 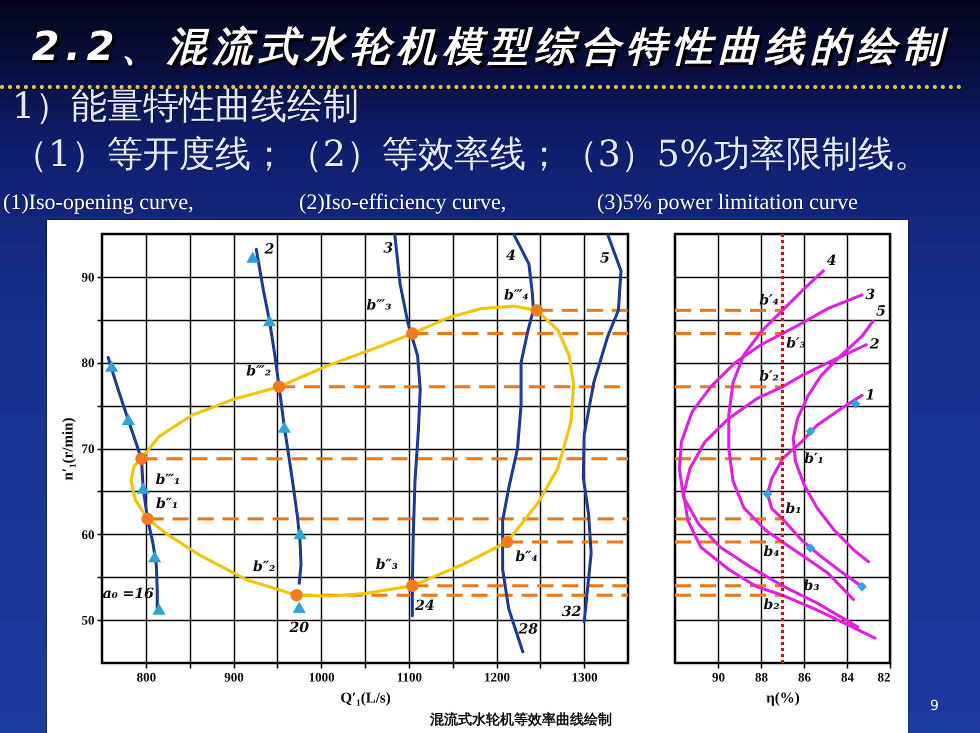 I want to click on chart-title: 2.2、混流式水轮机模型综合特性曲线的绘制, so click(x=490, y=47).